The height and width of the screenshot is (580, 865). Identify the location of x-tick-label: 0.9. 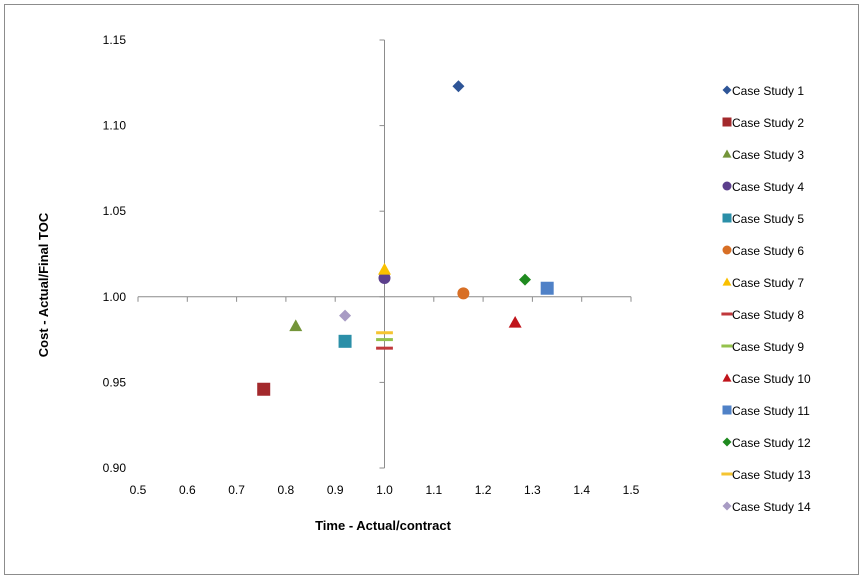
(335, 490).